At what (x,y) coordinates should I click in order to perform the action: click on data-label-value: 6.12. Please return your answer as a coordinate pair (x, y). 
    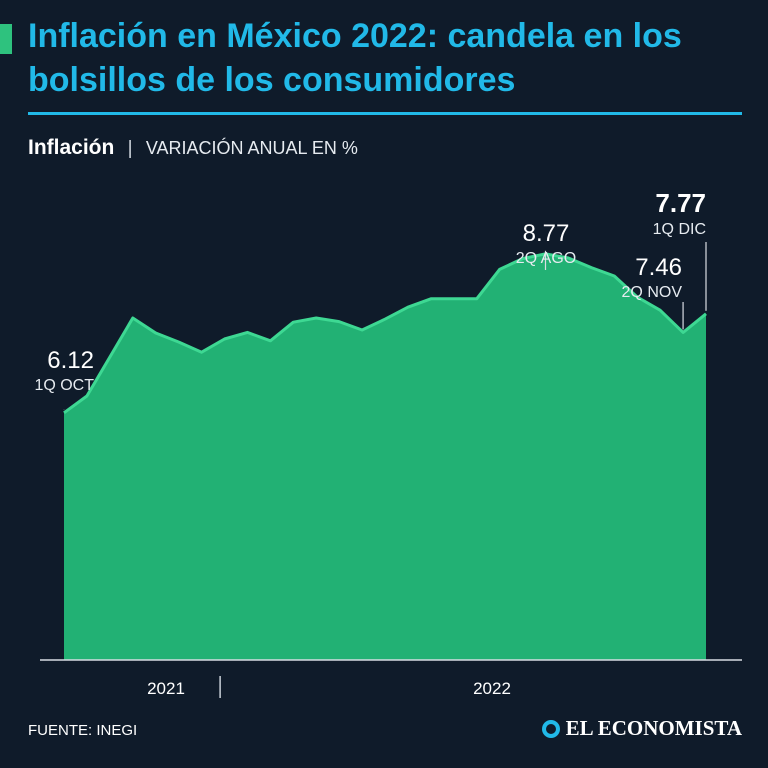
    Looking at the image, I should click on (70, 360).